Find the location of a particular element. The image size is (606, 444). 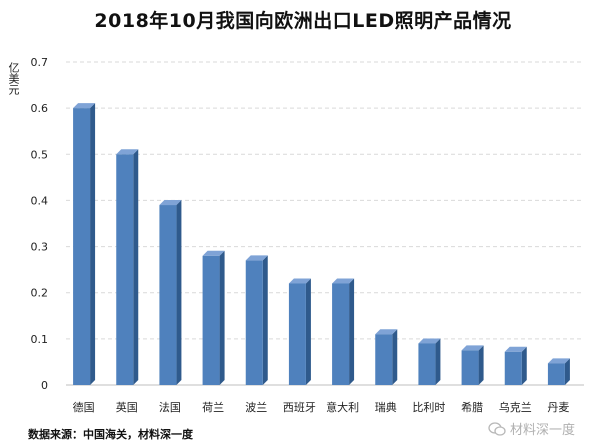

wechat-icon is located at coordinates (497, 428).